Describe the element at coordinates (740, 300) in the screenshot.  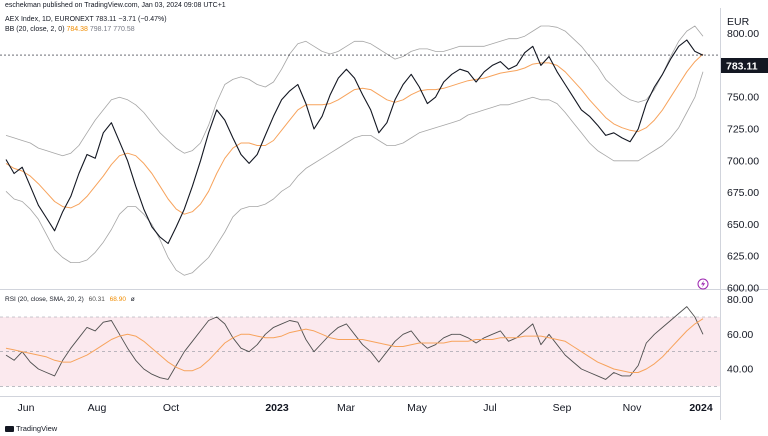
I see `rsi-tick-label: 80.00` at that location.